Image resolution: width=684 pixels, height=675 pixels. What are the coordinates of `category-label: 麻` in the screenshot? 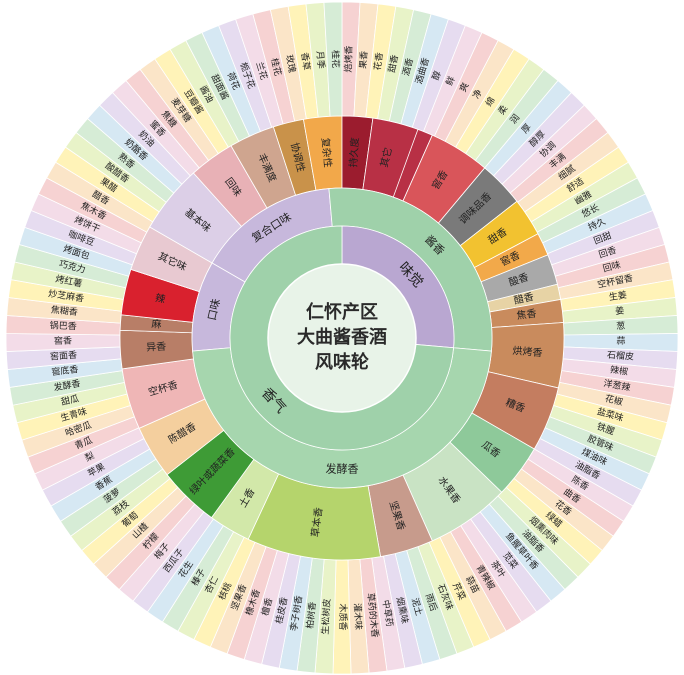 It's located at (156, 324).